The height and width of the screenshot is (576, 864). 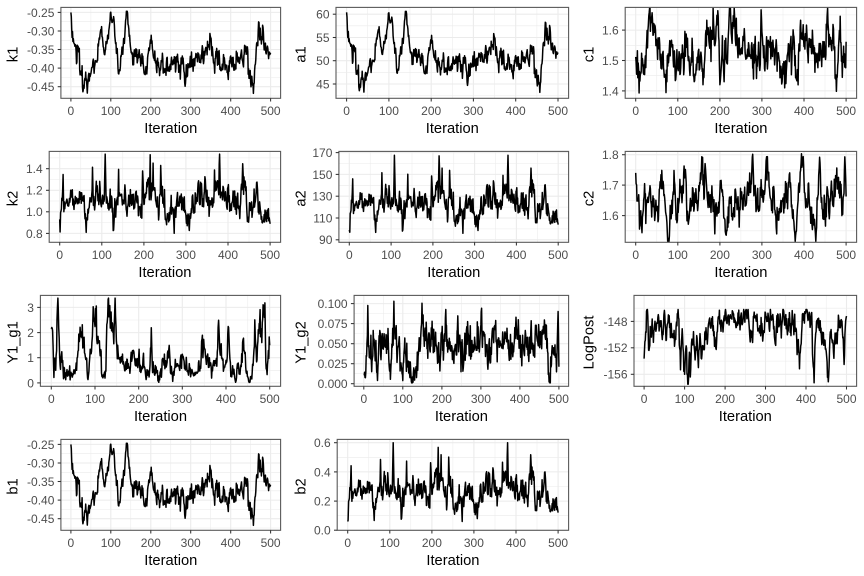 What do you see at coordinates (14, 342) in the screenshot?
I see `svg-text: Y1_g1` at bounding box center [14, 342].